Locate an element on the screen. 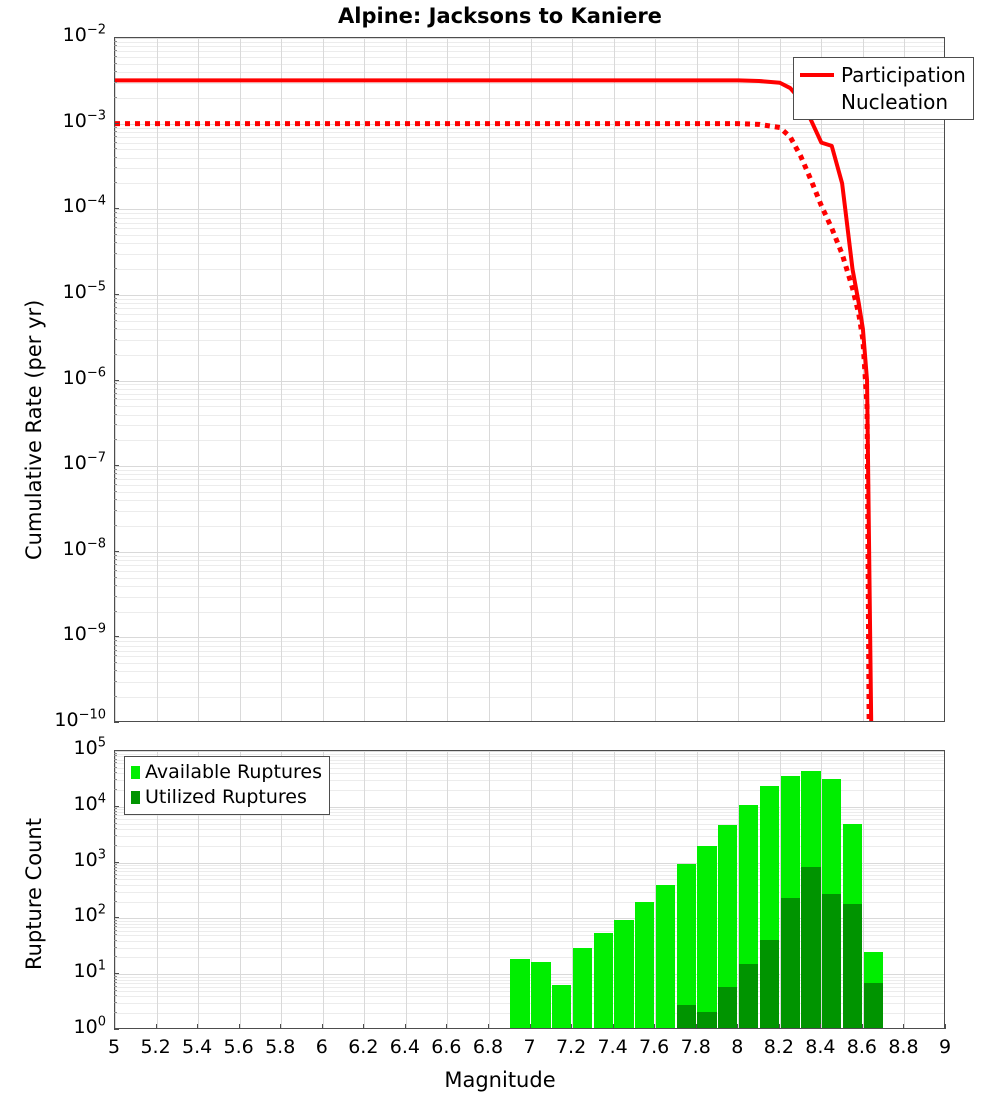 The width and height of the screenshot is (1000, 1100). y-tick-label: 10⁵ is located at coordinates (89, 747).